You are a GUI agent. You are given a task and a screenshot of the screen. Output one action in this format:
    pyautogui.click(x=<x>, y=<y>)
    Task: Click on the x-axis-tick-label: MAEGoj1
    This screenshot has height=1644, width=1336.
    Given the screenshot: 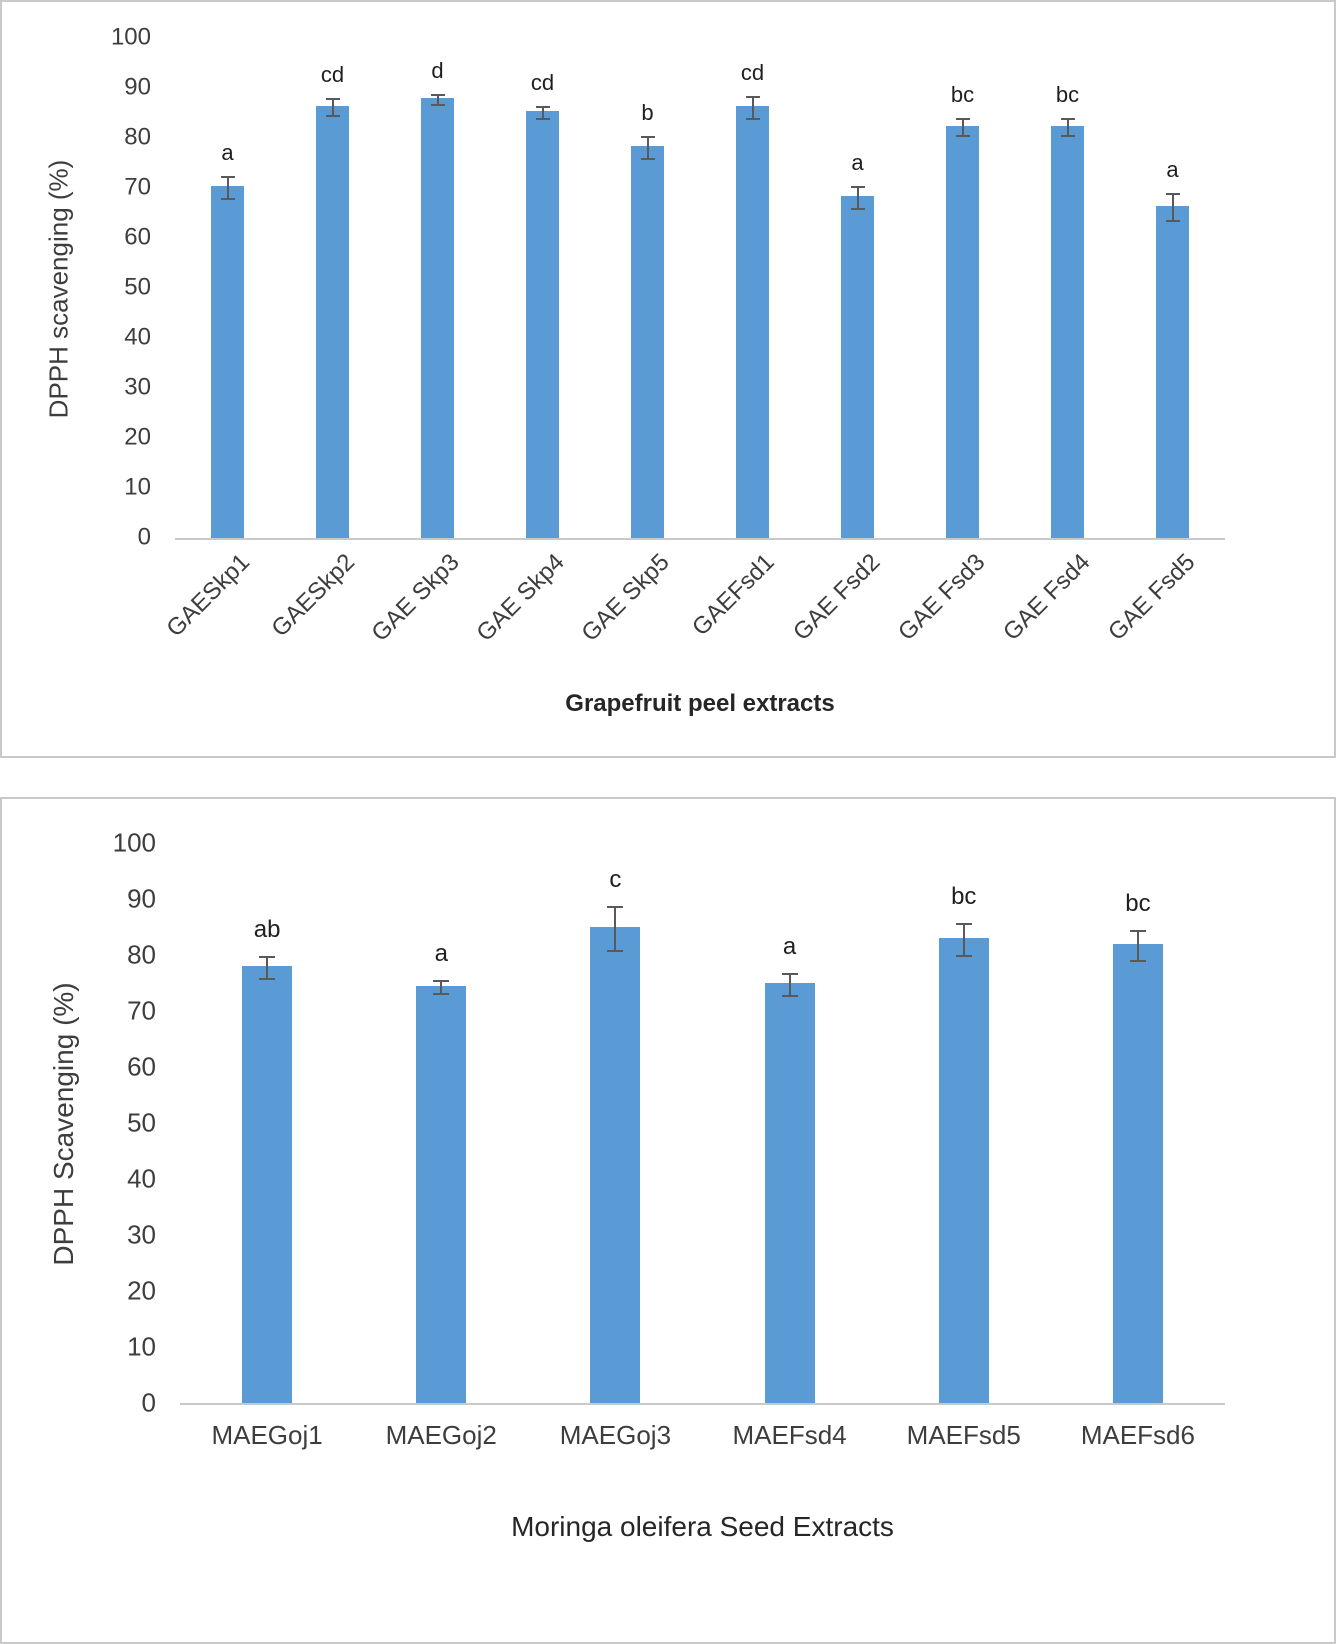 What is the action you would take?
    pyautogui.click(x=267, y=1435)
    